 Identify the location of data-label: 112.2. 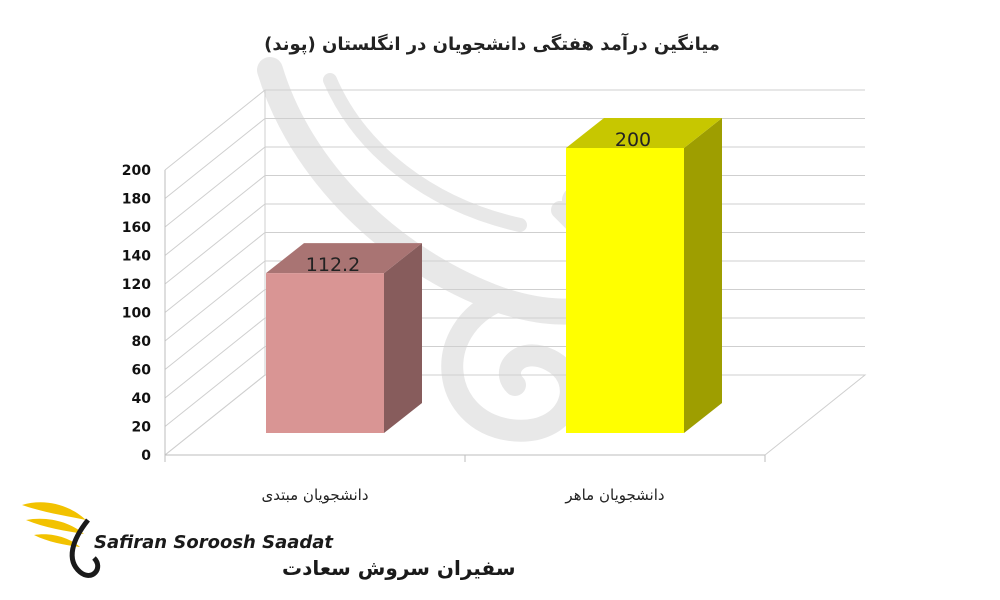
(333, 265).